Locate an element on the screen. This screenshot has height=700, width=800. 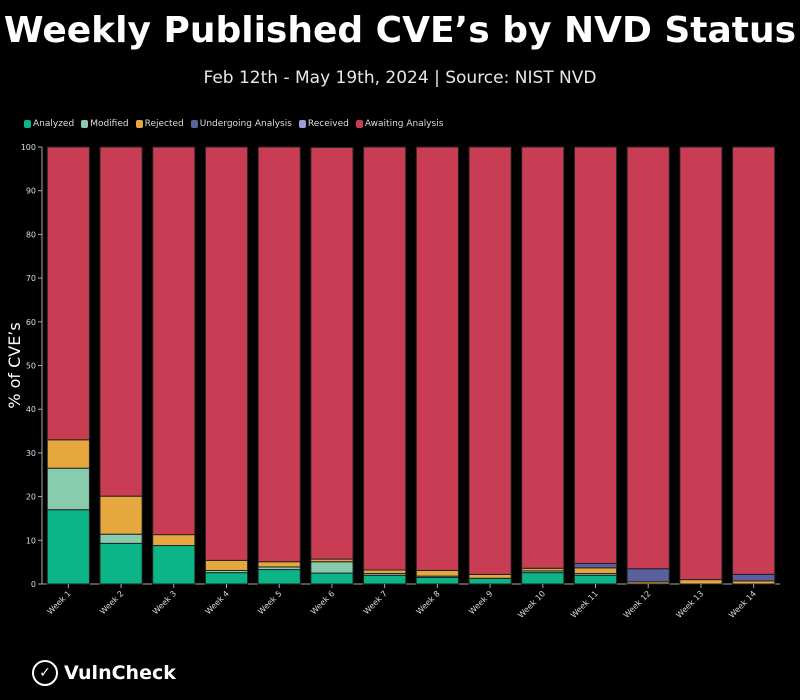
check-icon: ✓ is located at coordinates (45, 673).